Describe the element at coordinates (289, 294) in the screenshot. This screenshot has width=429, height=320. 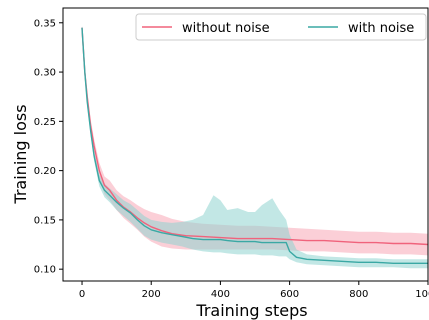
I see `x-tick-label: 600` at that location.